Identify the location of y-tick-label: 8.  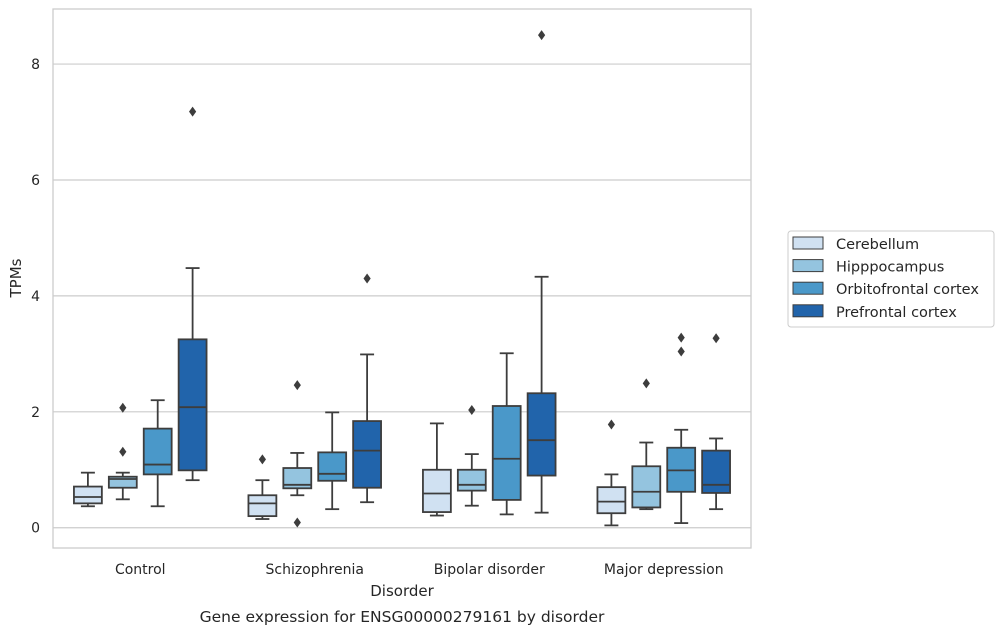
(35, 65).